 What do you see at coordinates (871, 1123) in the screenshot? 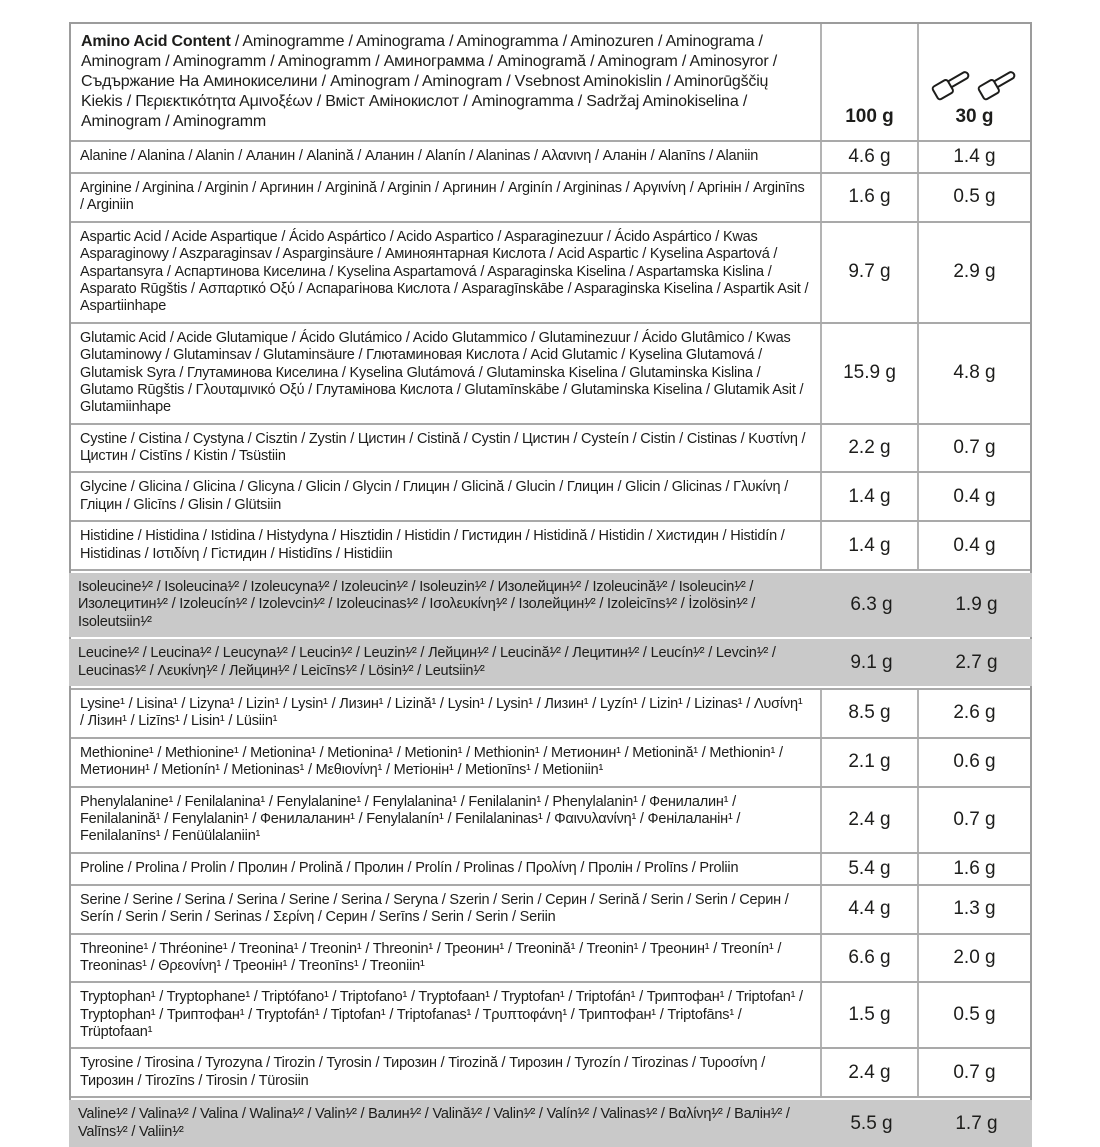
I see `value-per-100g: 5.5 g` at bounding box center [871, 1123].